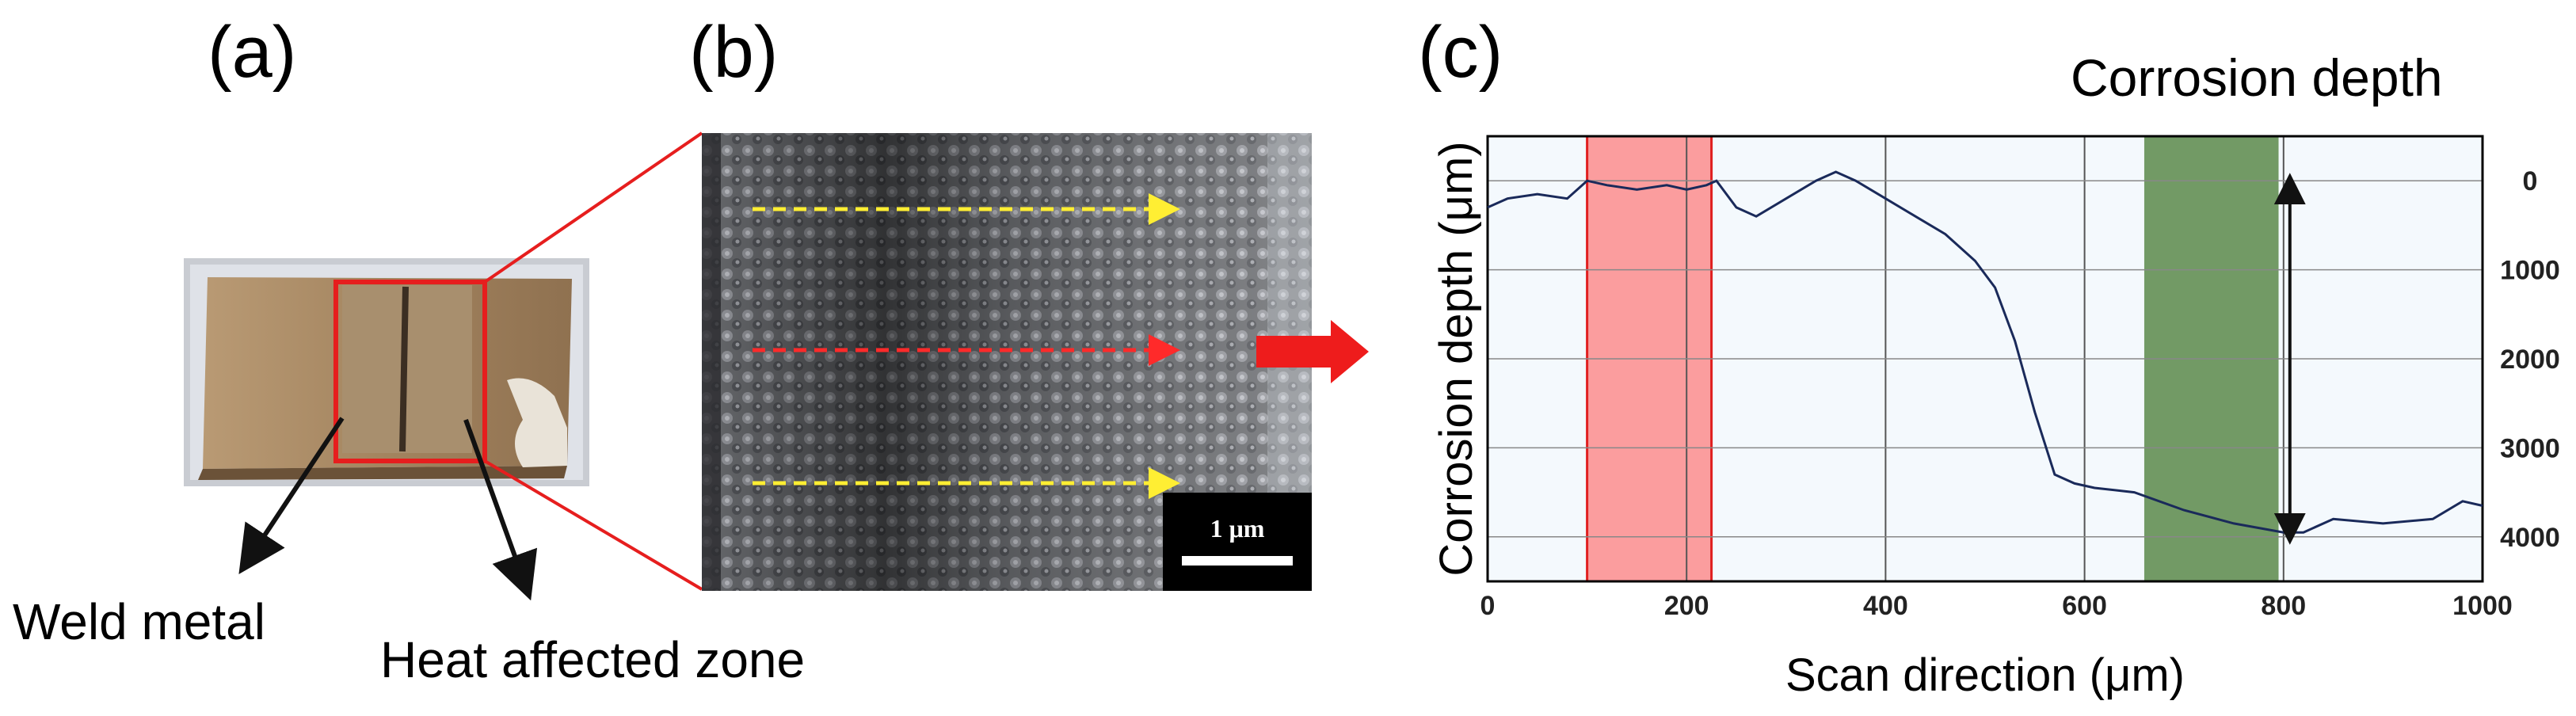  What do you see at coordinates (253, 52) in the screenshot?
I see `panel-a-label: (a)` at bounding box center [253, 52].